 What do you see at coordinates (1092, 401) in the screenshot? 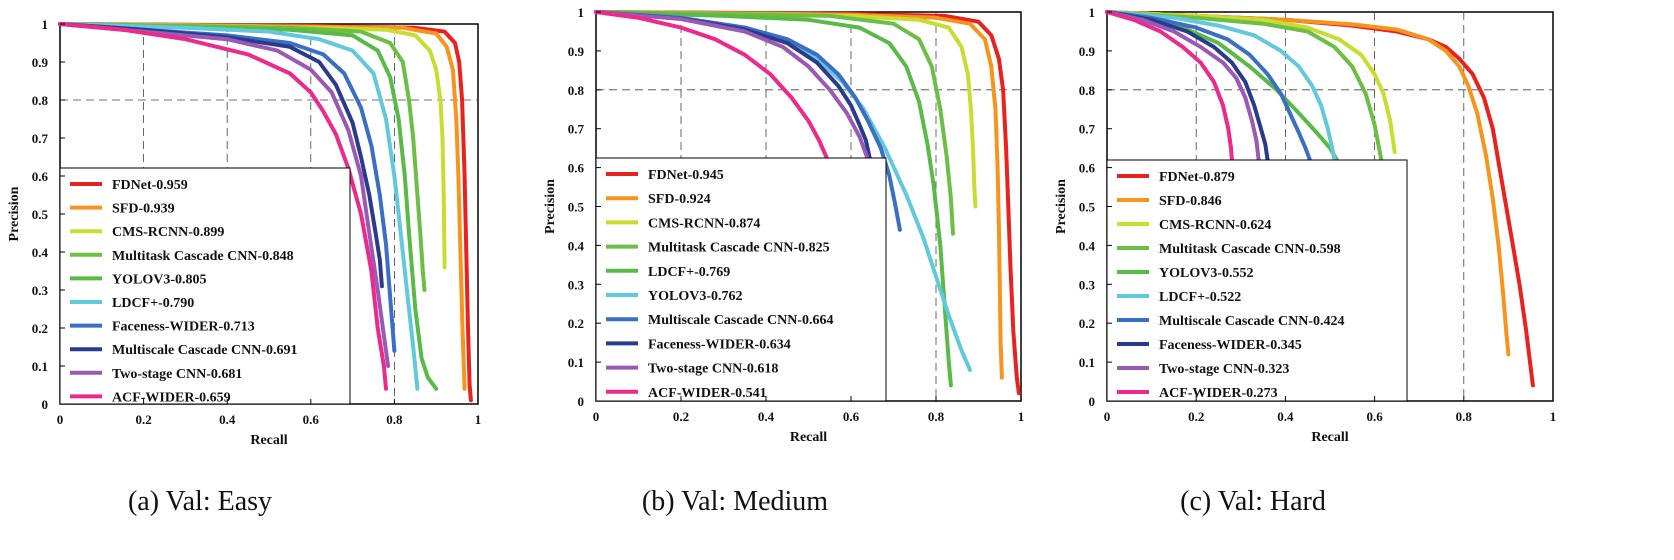
I see `y-tick-label: 0` at bounding box center [1092, 401].